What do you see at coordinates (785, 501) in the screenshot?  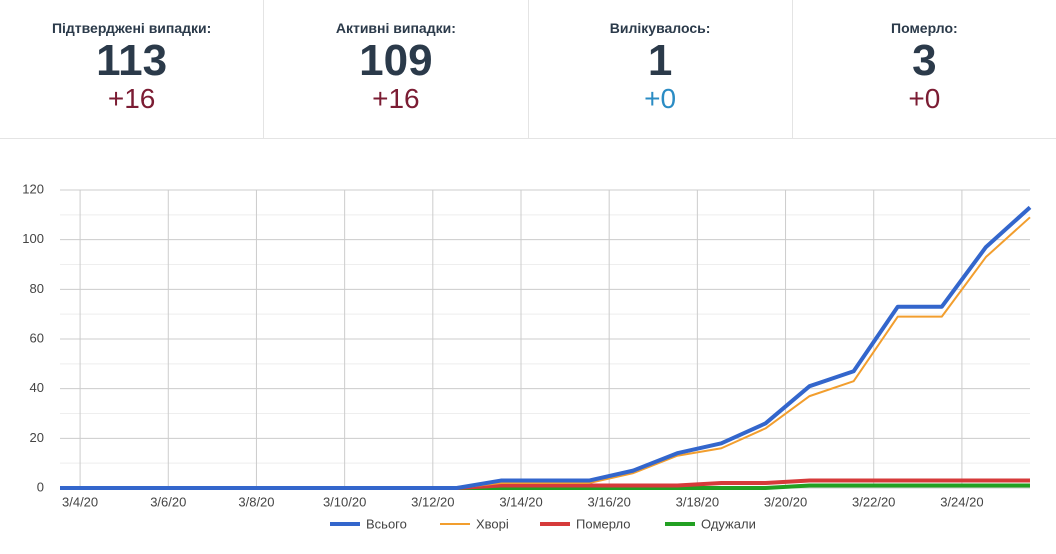 I see `x-tick-label: 3/20/20` at bounding box center [785, 501].